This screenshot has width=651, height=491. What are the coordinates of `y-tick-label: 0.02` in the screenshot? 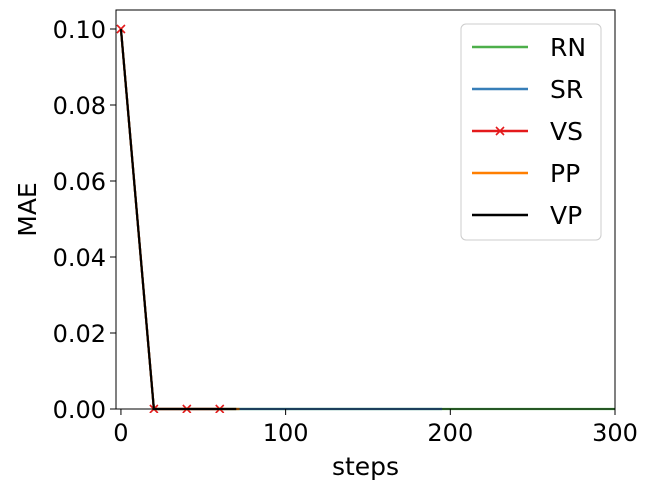 It's located at (79, 334).